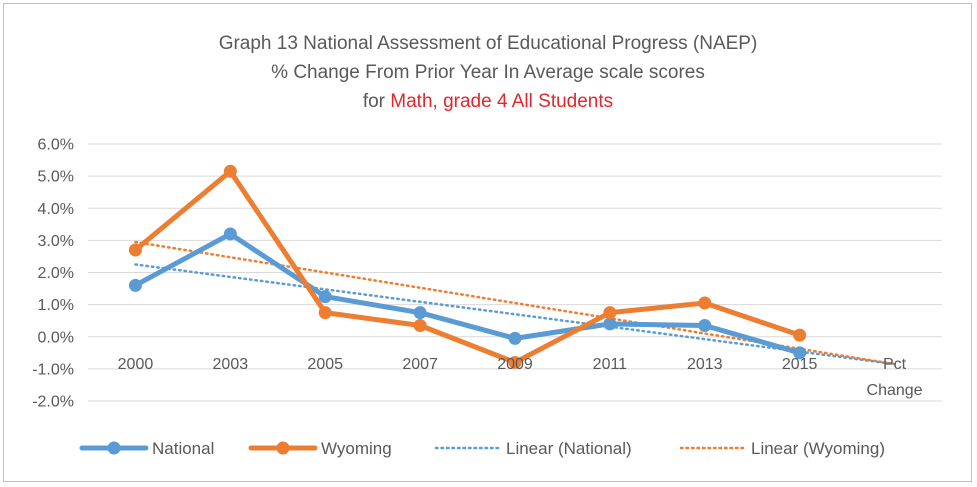 This screenshot has width=977, height=487. What do you see at coordinates (569, 448) in the screenshot?
I see `legend-label: Linear (National)` at bounding box center [569, 448].